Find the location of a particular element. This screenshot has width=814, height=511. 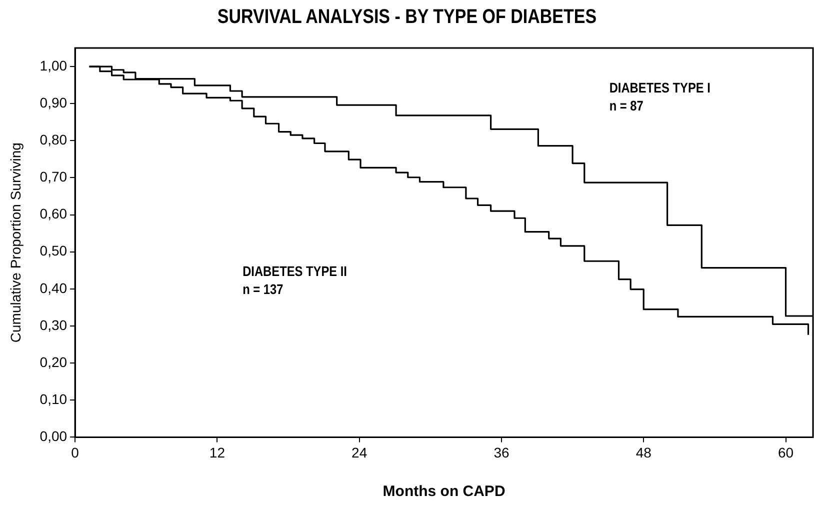

y-tick-label: 0,60 is located at coordinates (54, 214).